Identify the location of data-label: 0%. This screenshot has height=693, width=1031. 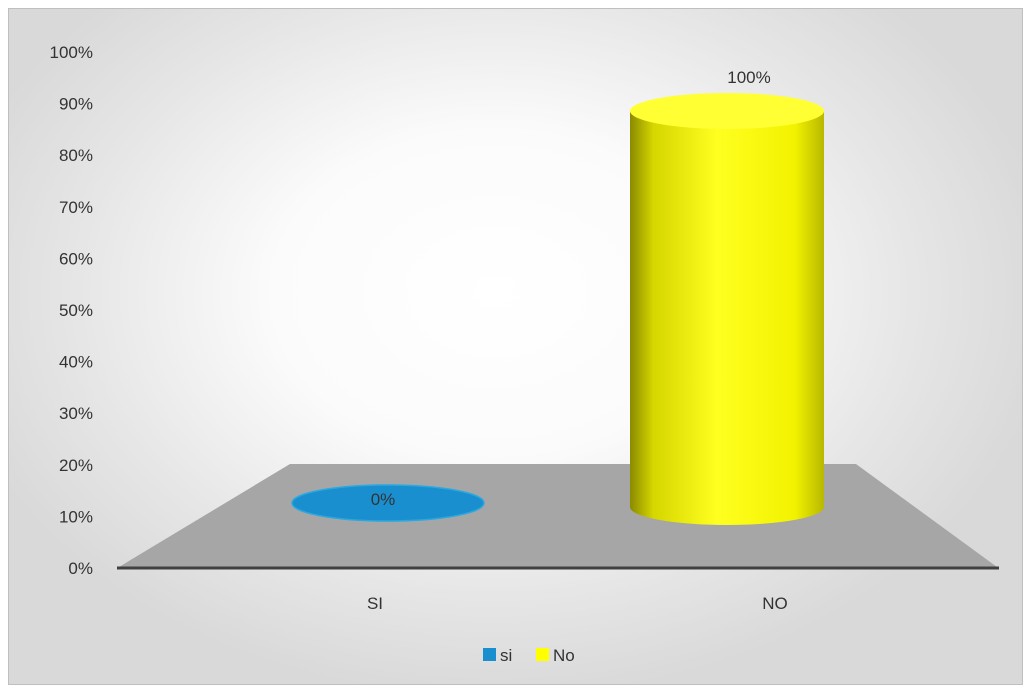
(383, 499).